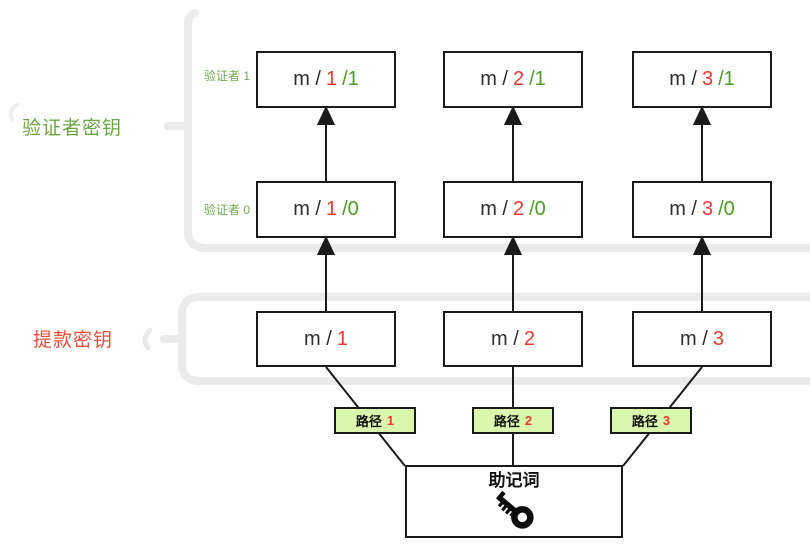 This screenshot has height=557, width=810. I want to click on key-node-m-1-1: m /1/1, so click(326, 79).